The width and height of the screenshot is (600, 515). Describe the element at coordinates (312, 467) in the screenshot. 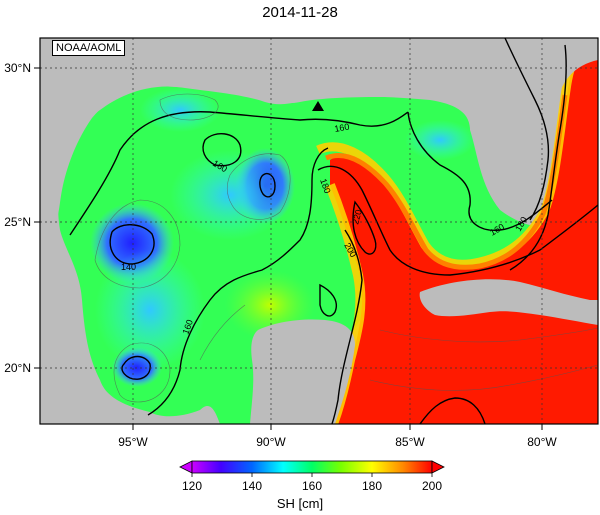

I see `colorbar-ramp` at that location.